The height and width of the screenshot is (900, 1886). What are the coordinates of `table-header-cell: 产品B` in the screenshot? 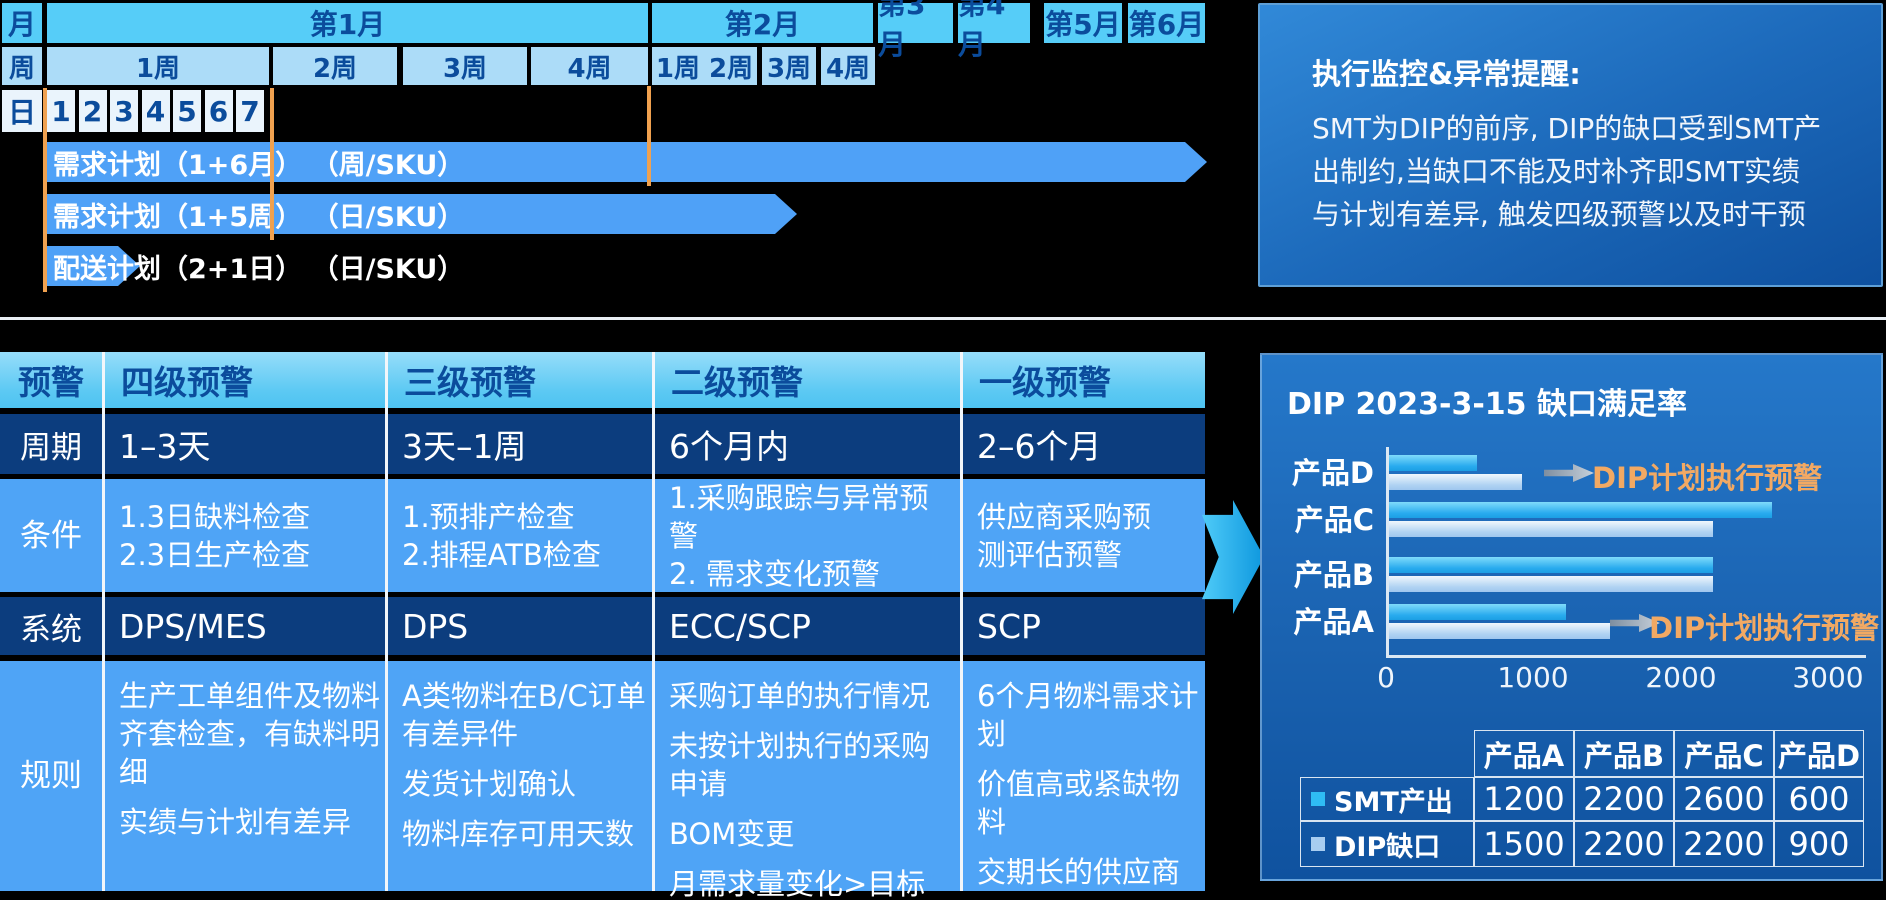 It's located at (1624, 753).